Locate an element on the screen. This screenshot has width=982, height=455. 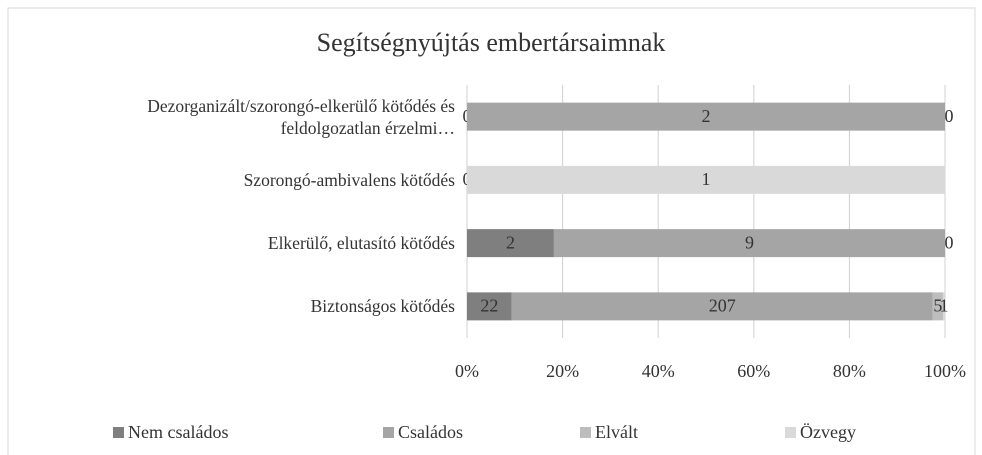
legend-label: Elvált is located at coordinates (616, 432).